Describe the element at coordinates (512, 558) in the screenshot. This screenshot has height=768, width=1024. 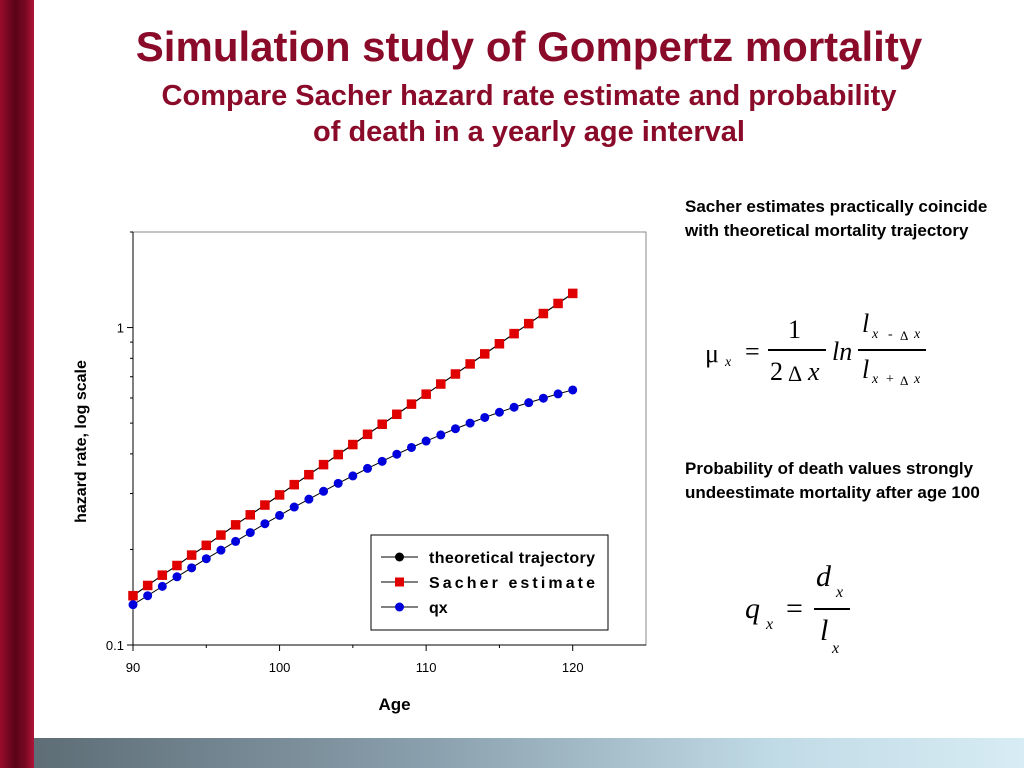
I see `legend-label: theoretical trajectory` at that location.